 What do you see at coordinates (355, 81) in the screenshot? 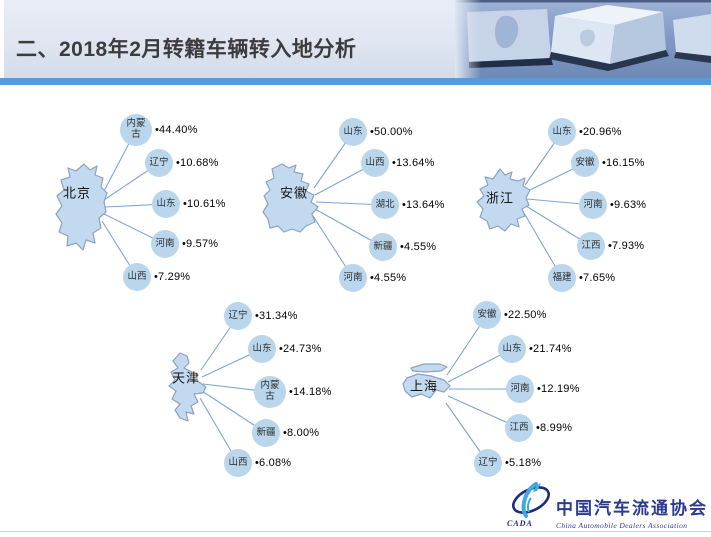
I see `accent-bar` at bounding box center [355, 81].